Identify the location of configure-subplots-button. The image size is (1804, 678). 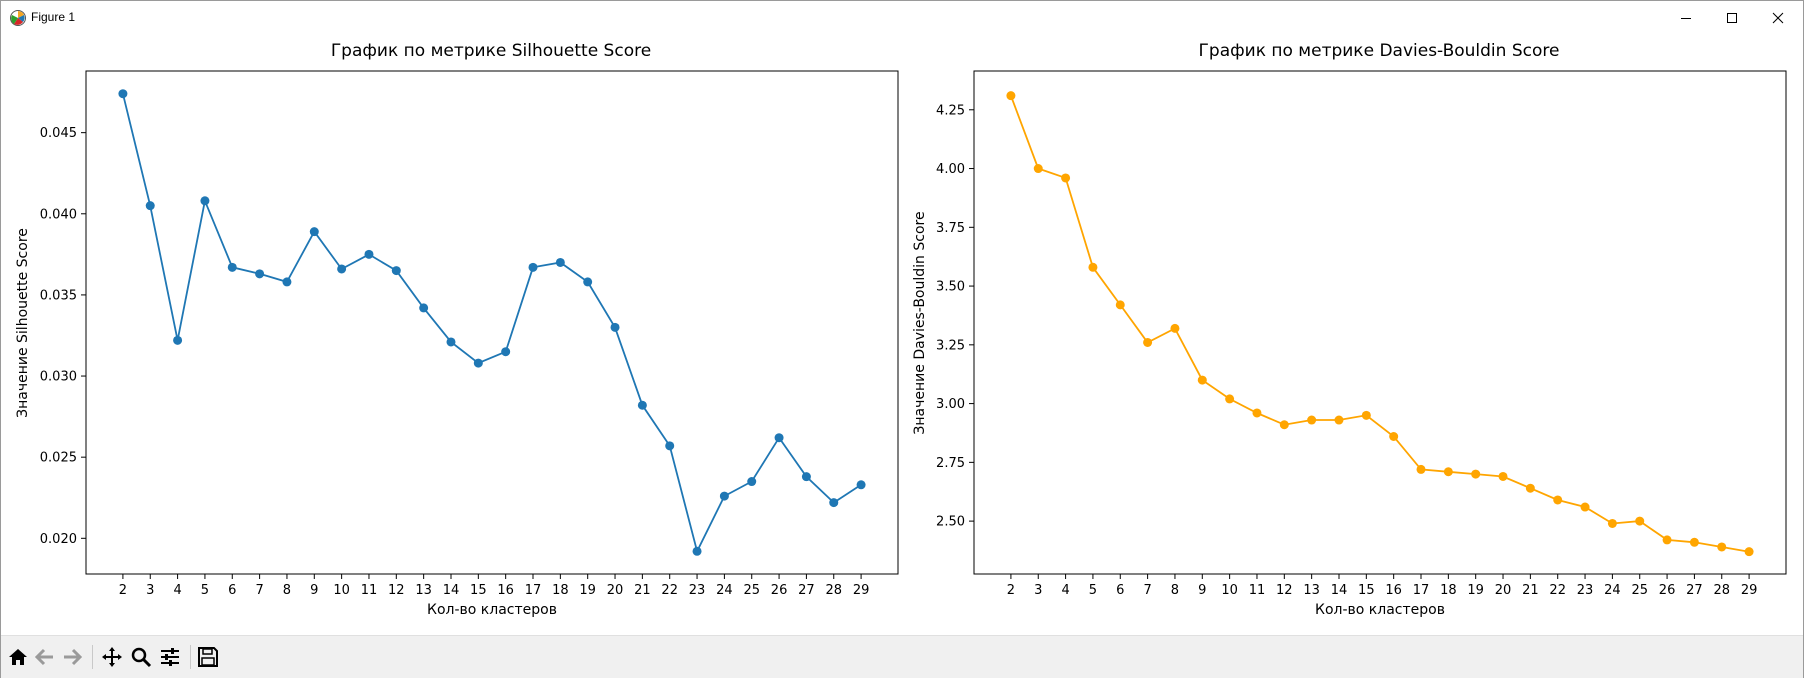
(170, 657).